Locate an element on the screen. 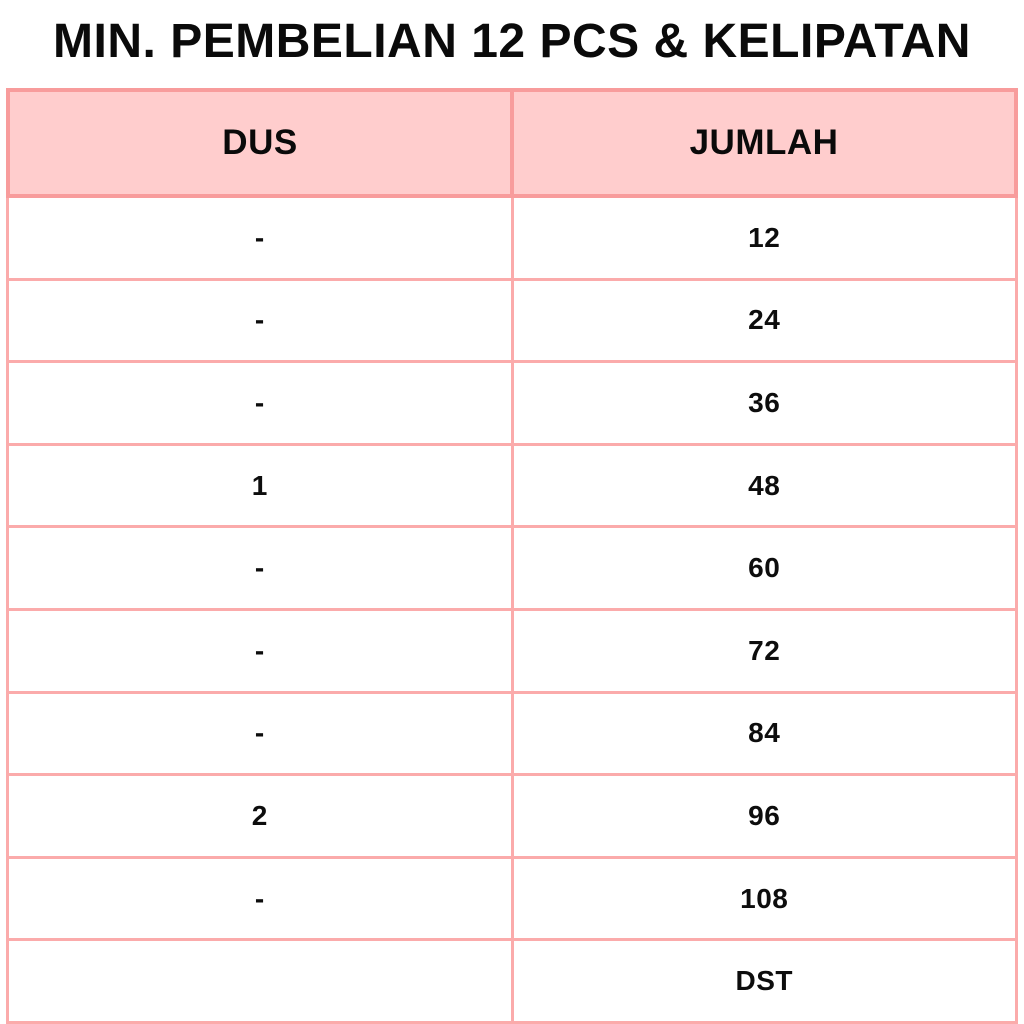  cell-jumlah: 84 is located at coordinates (764, 733).